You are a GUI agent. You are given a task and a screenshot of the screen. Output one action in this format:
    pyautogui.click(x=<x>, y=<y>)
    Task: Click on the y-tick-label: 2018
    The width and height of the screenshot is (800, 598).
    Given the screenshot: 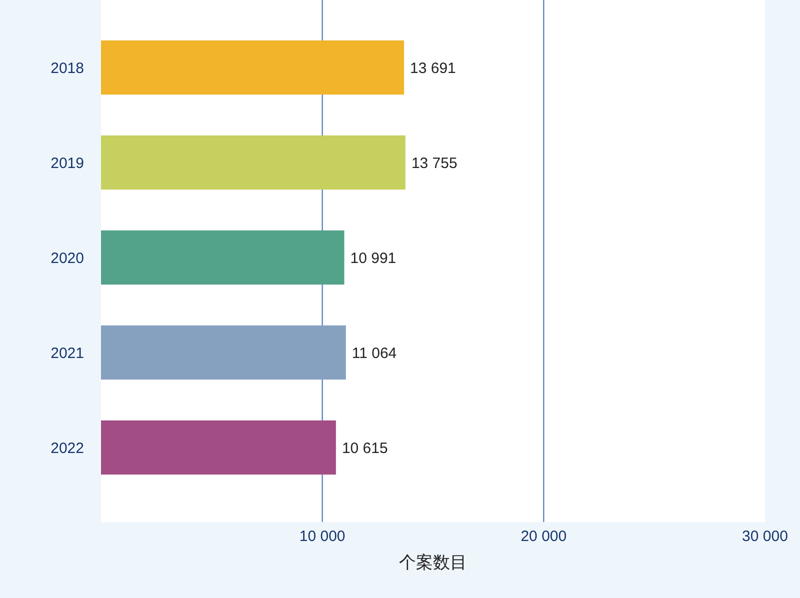 What is the action you would take?
    pyautogui.click(x=67, y=68)
    